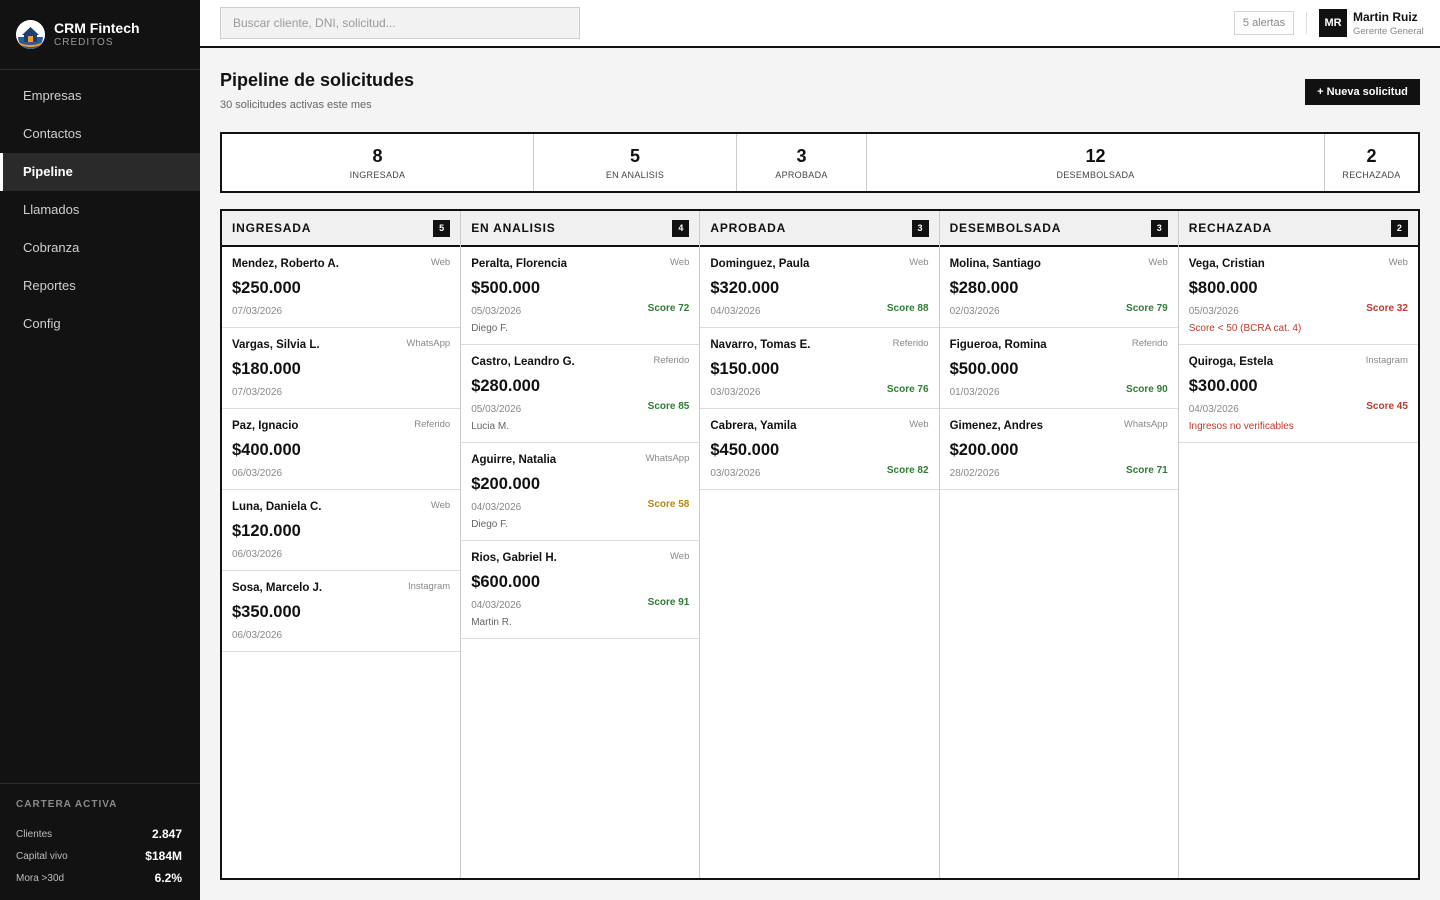 The width and height of the screenshot is (1440, 900). I want to click on search-input, so click(400, 23).